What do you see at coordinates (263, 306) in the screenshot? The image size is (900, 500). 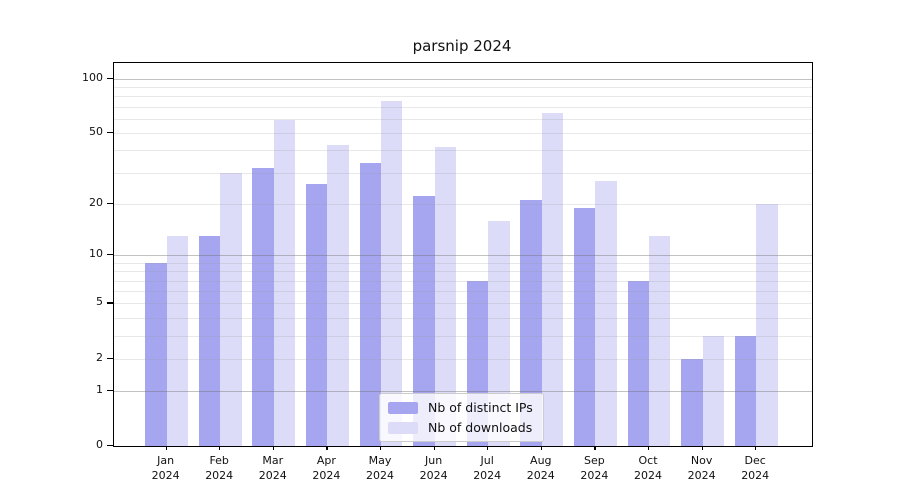 I see `bar-distinct-ips-mar` at bounding box center [263, 306].